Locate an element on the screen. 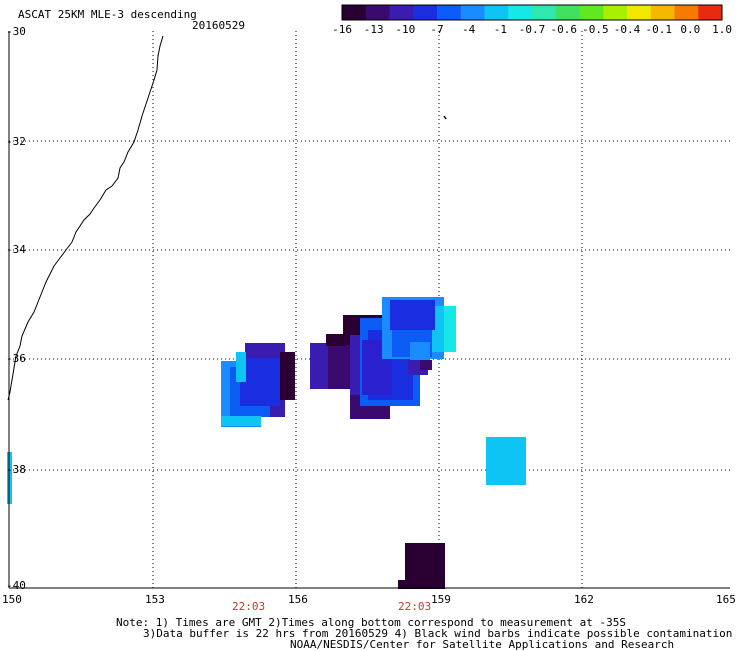 This screenshot has height=651, width=740. colorbar-label: -4 is located at coordinates (469, 29).